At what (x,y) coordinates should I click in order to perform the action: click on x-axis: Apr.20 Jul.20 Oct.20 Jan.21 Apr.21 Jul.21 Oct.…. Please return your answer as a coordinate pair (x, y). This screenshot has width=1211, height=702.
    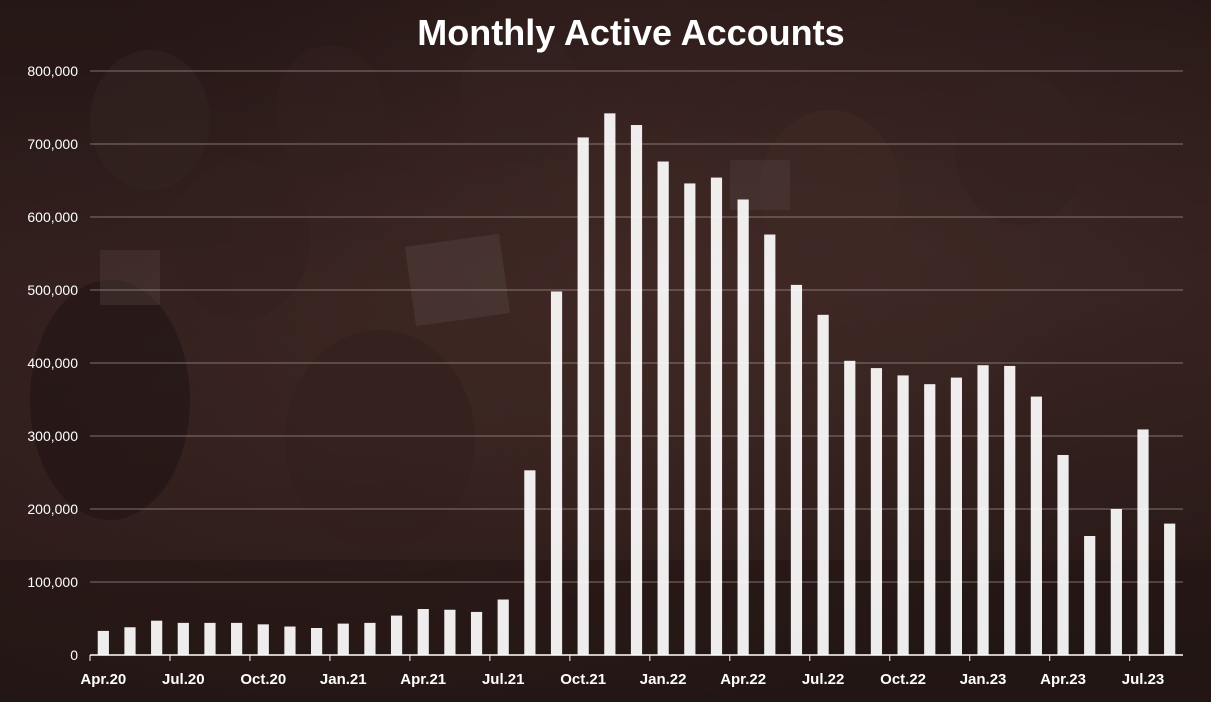
    Looking at the image, I should click on (631, 671).